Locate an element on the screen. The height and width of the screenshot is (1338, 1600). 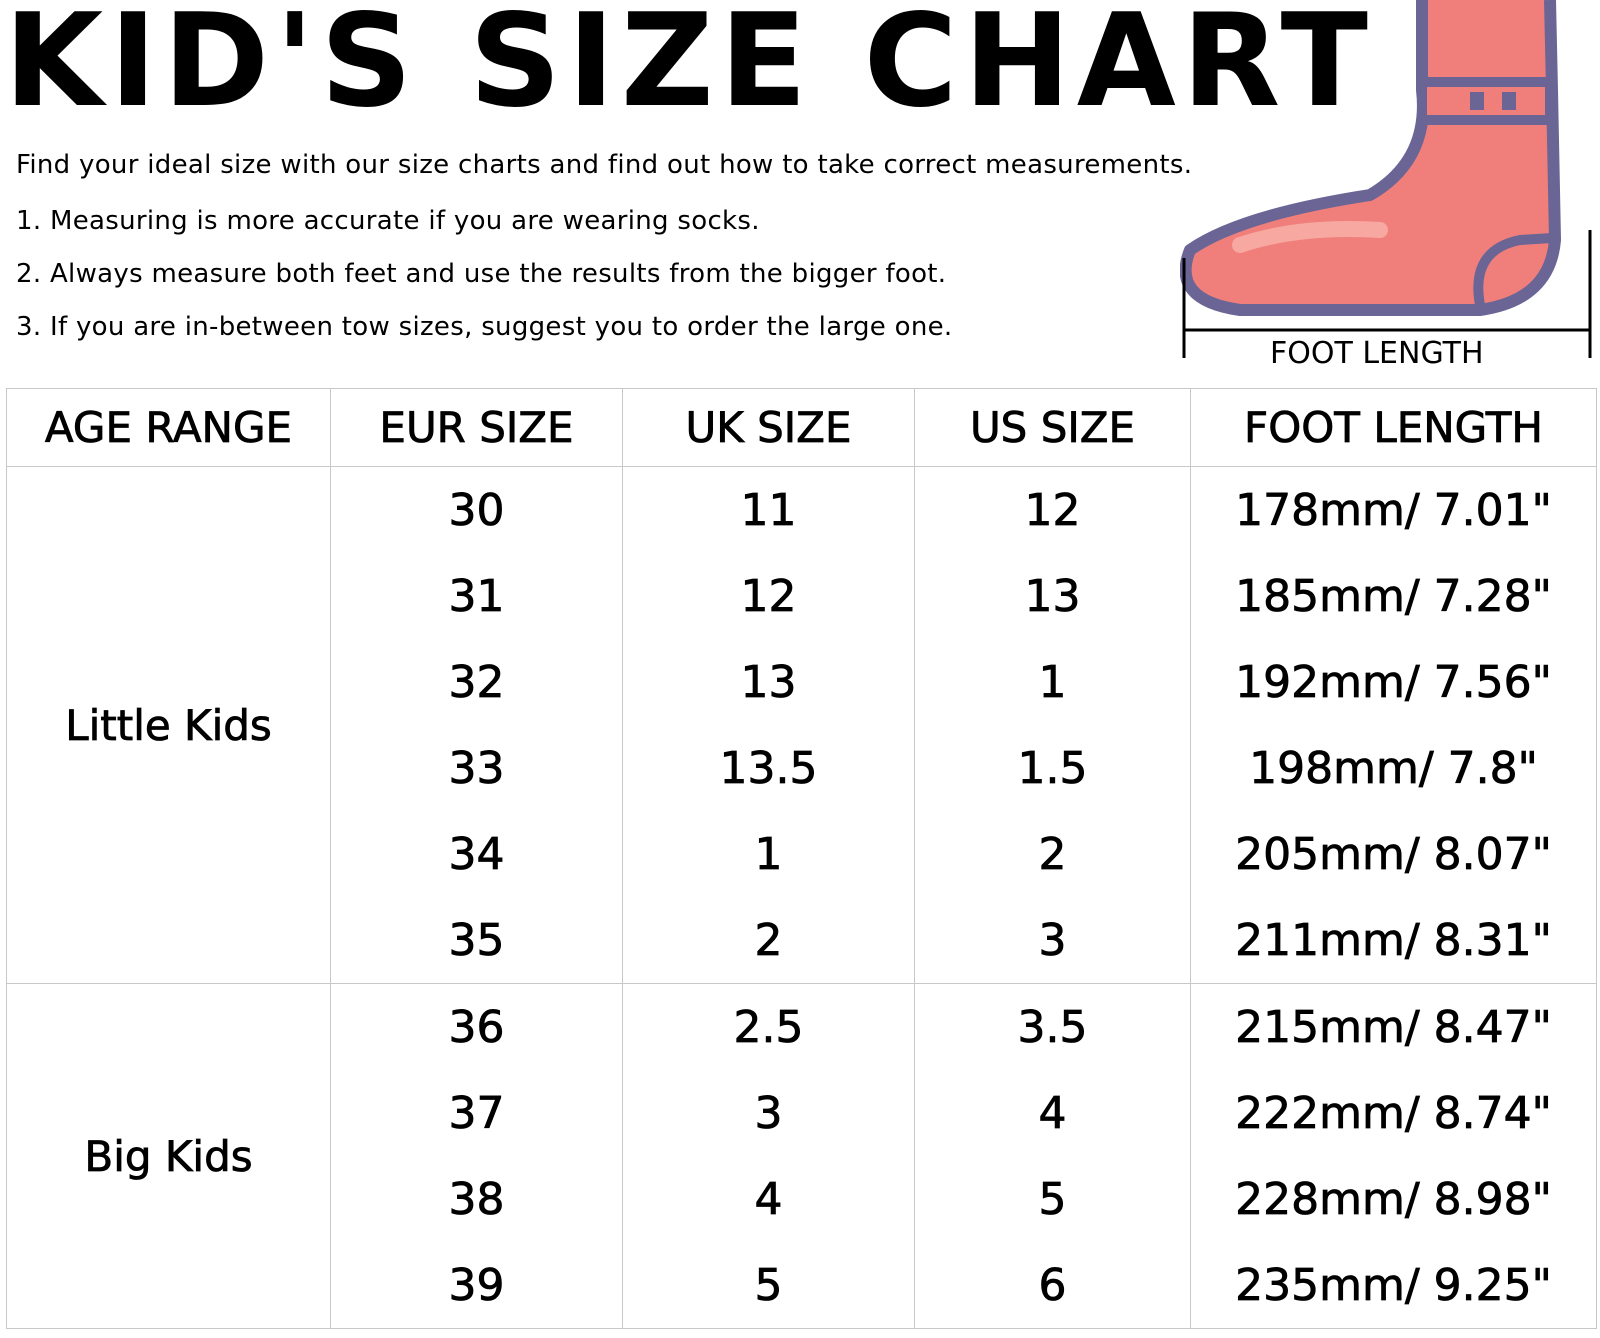
size-cell: 178mm/ 7.01" is located at coordinates (1393, 509).